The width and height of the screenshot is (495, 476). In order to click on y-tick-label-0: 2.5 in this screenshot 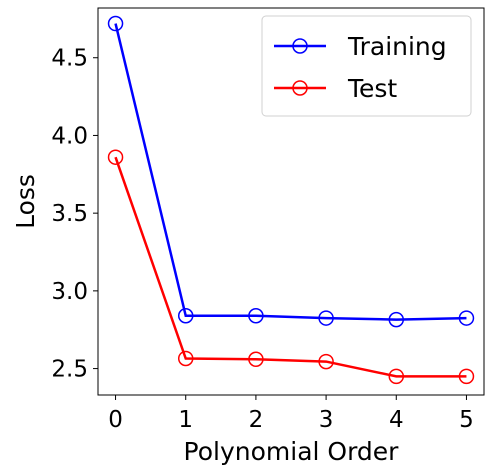, I will do `click(69, 370)`.